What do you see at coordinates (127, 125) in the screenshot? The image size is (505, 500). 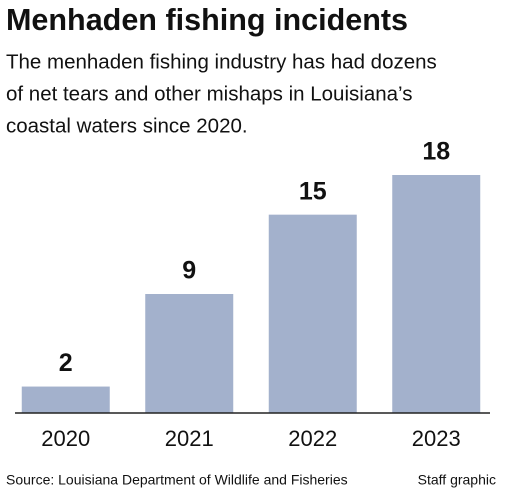 I see `subtitle: coastal waters since 2020.` at bounding box center [127, 125].